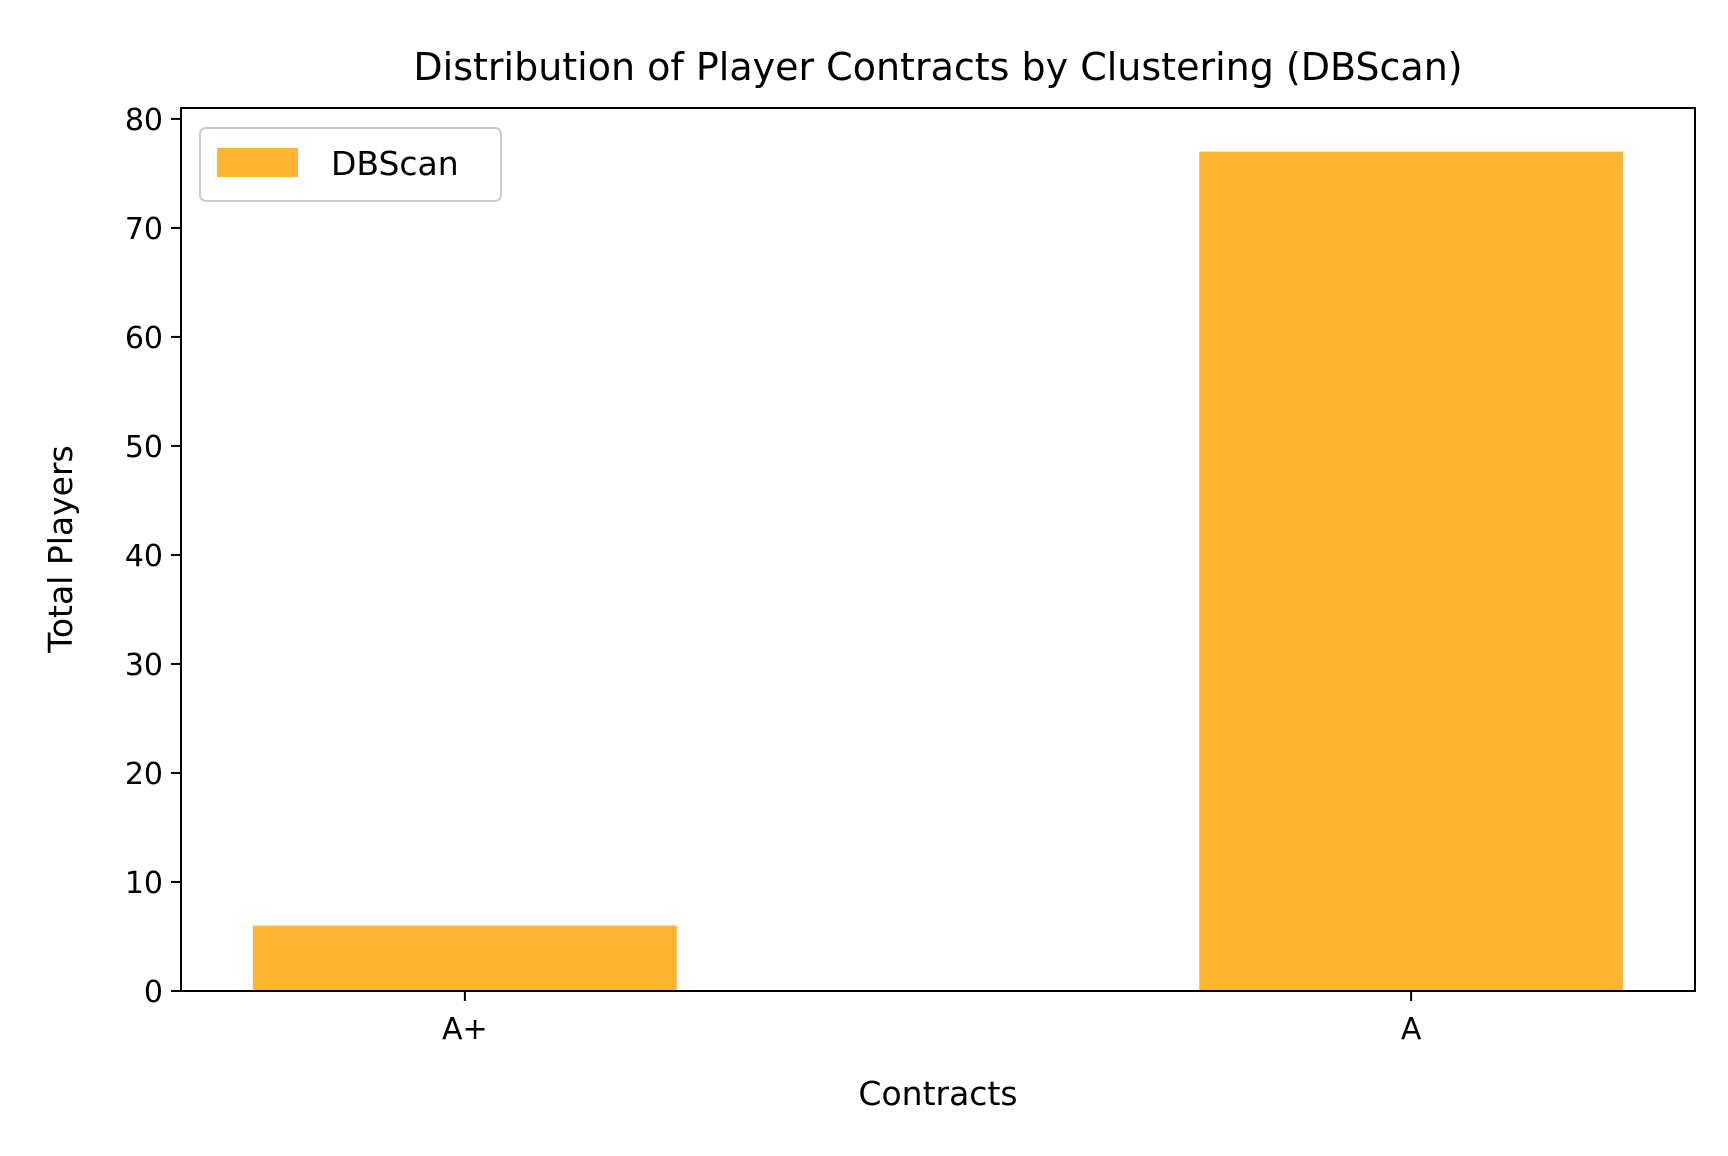  Describe the element at coordinates (144, 774) in the screenshot. I see `y-tick-label: 20` at that location.